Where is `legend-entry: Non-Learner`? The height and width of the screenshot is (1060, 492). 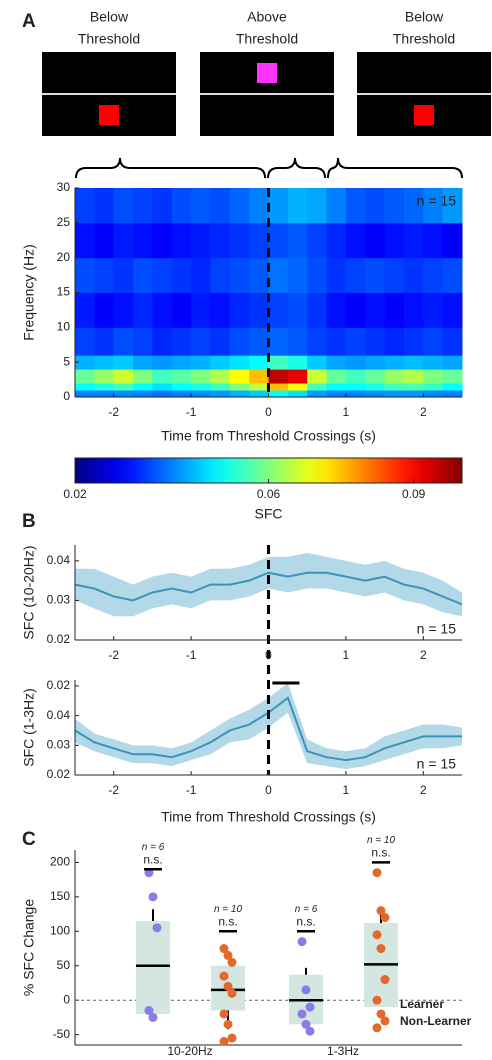
legend-entry: Non-Learner is located at coordinates (436, 1021).